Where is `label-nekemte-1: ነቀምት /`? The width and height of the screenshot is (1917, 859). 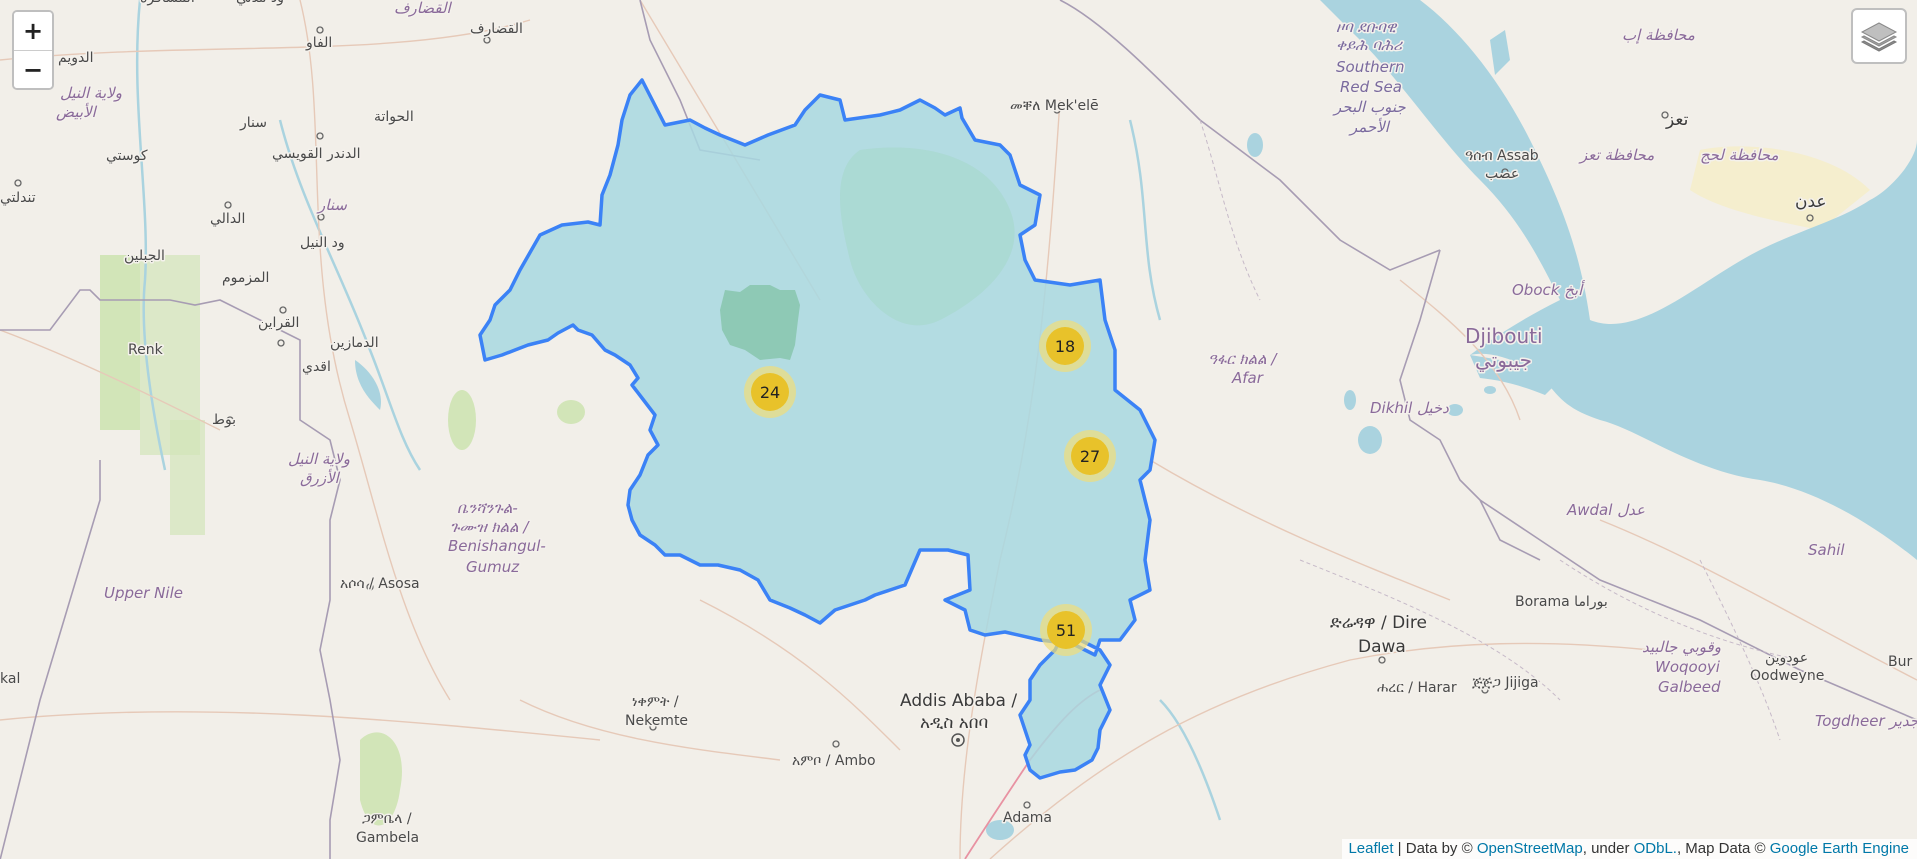 label-nekemte-1: ነቀምት / is located at coordinates (655, 702).